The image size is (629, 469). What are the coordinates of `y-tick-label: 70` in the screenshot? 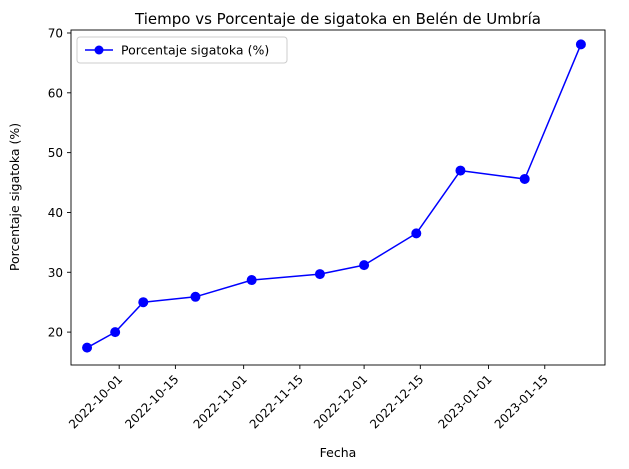 It's located at (55, 33).